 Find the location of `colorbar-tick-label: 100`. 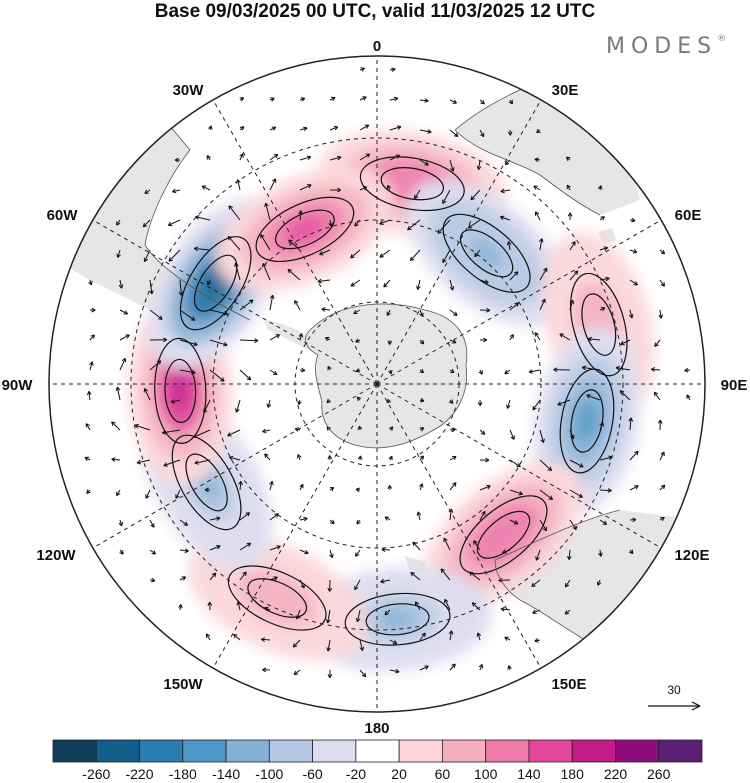

colorbar-tick-label: 100 is located at coordinates (486, 774).